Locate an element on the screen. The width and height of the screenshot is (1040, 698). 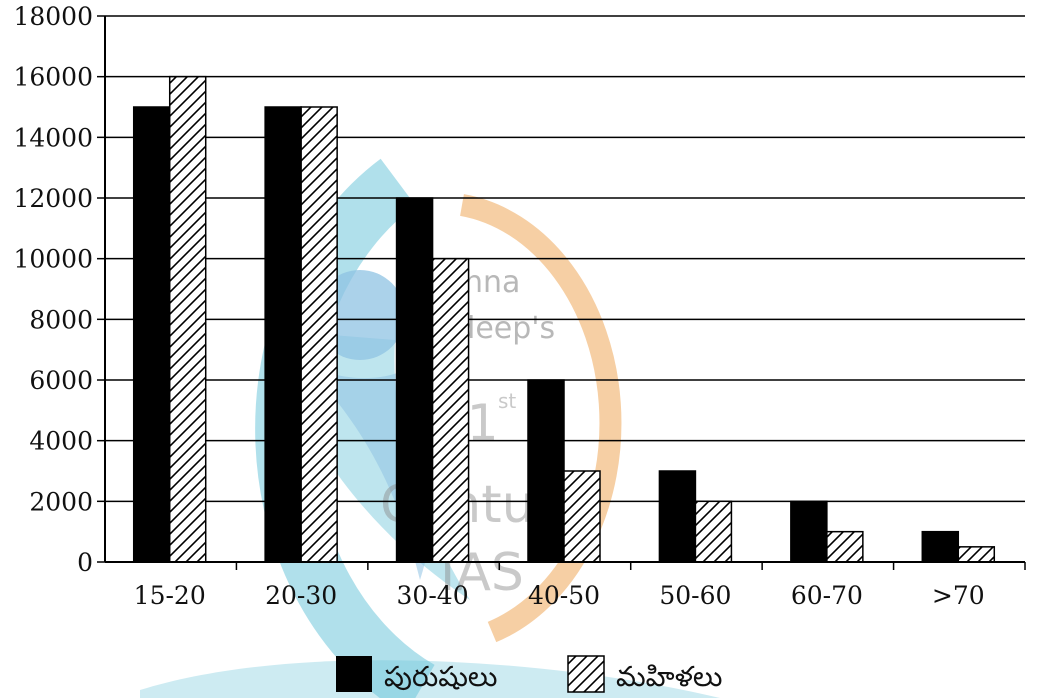
x-tick-label: 60-70 is located at coordinates (827, 595).